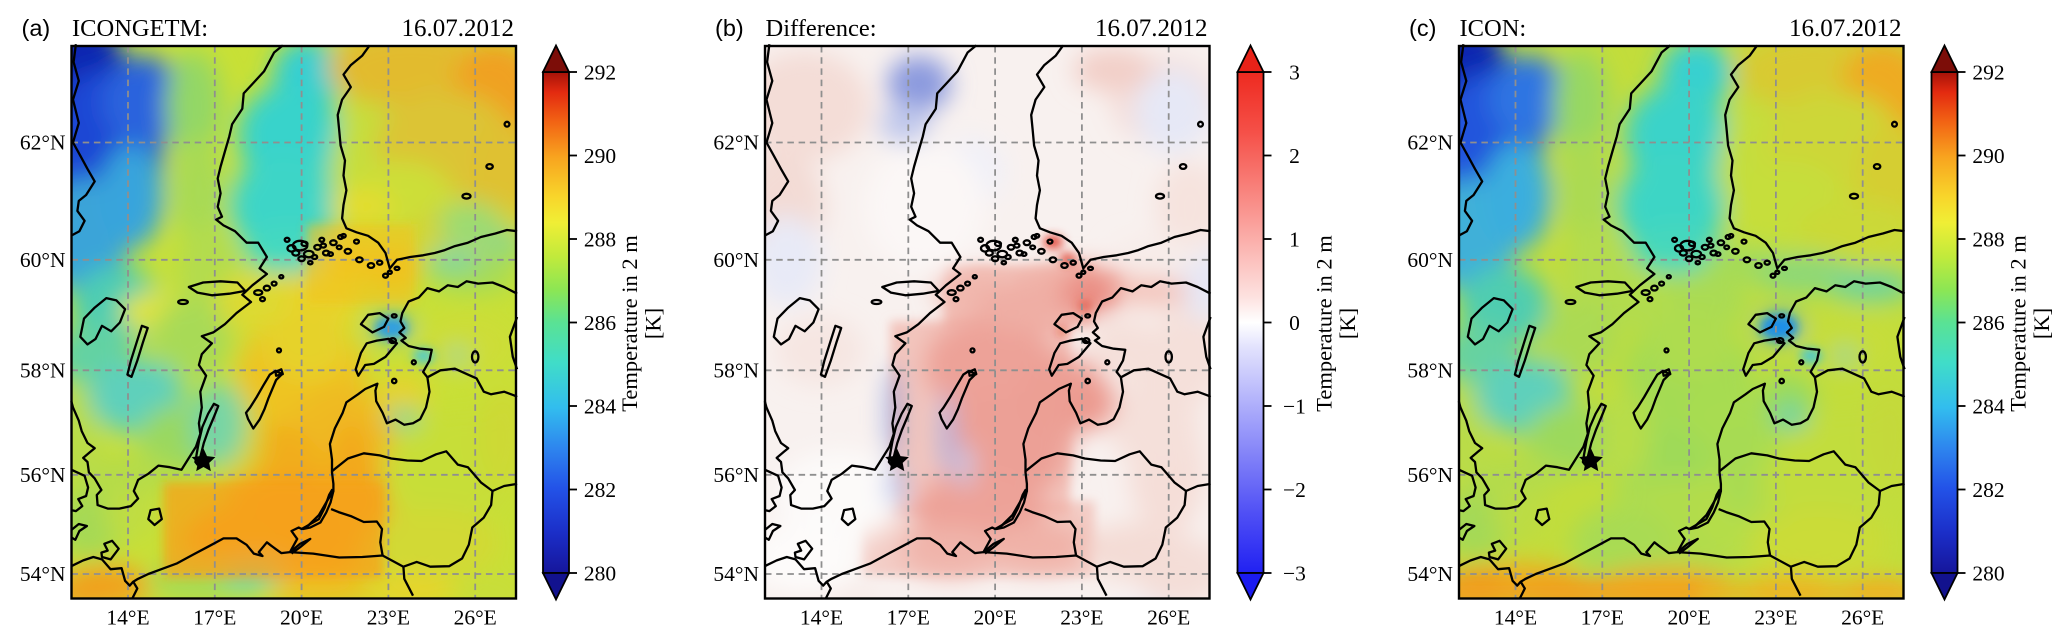 The image size is (2067, 641). Describe the element at coordinates (1294, 490) in the screenshot. I see `svg-text: −2` at that location.